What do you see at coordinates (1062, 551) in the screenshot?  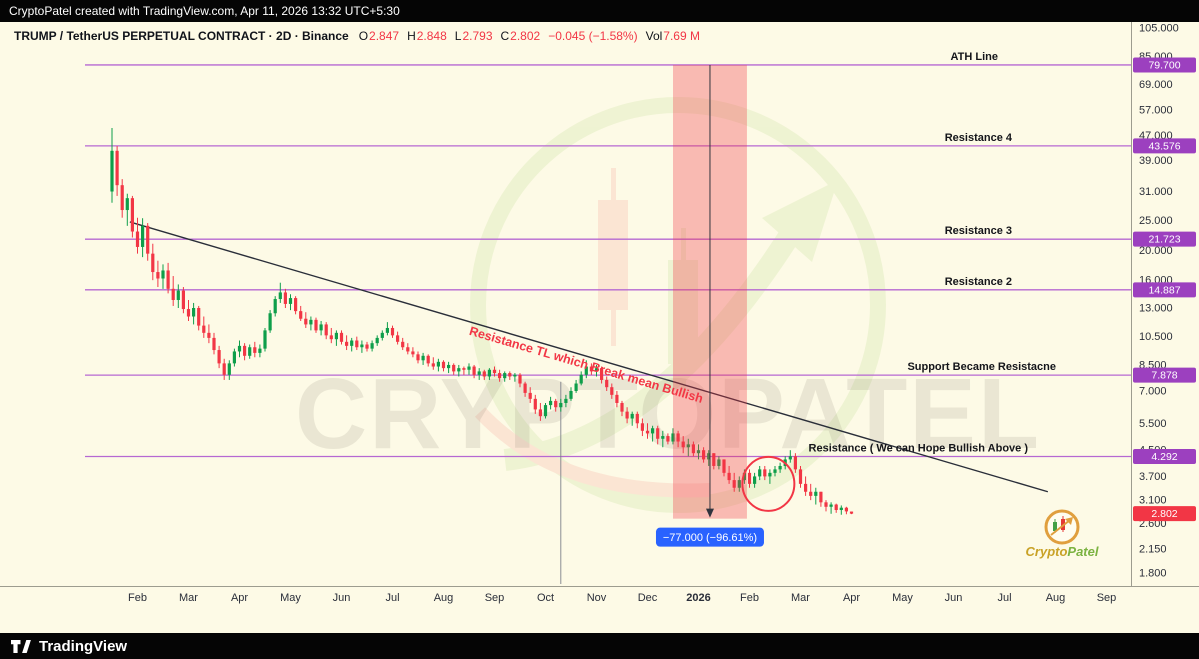 I see `cryptopatel-logo-text: CryptoPatel` at bounding box center [1062, 551].